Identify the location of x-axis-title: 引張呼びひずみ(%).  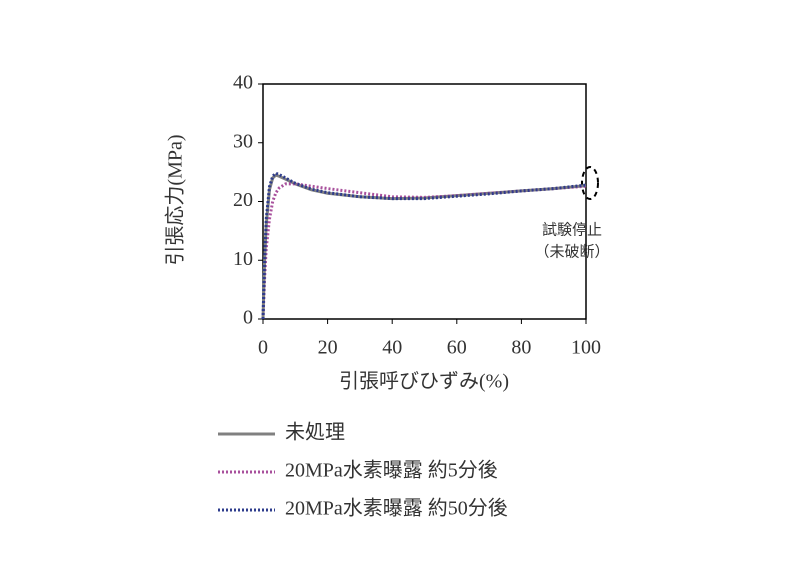
(424, 381).